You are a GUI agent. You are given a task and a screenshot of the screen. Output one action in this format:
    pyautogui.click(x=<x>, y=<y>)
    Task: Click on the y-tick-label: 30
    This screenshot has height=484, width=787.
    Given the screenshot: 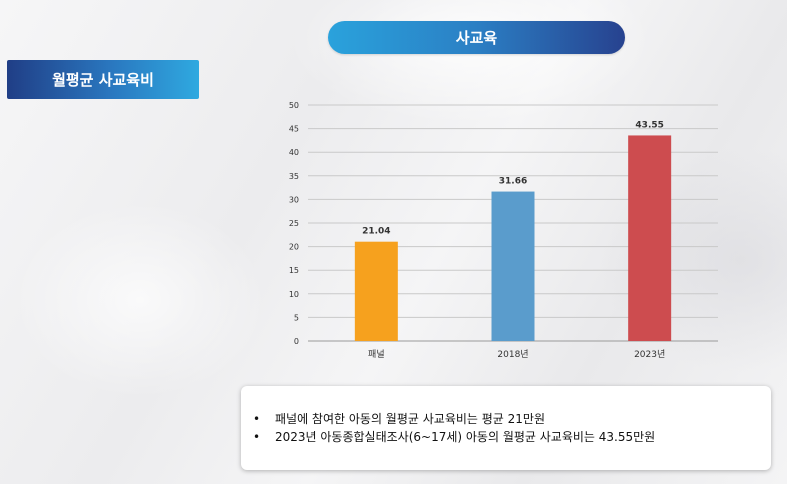 What is the action you would take?
    pyautogui.click(x=294, y=199)
    